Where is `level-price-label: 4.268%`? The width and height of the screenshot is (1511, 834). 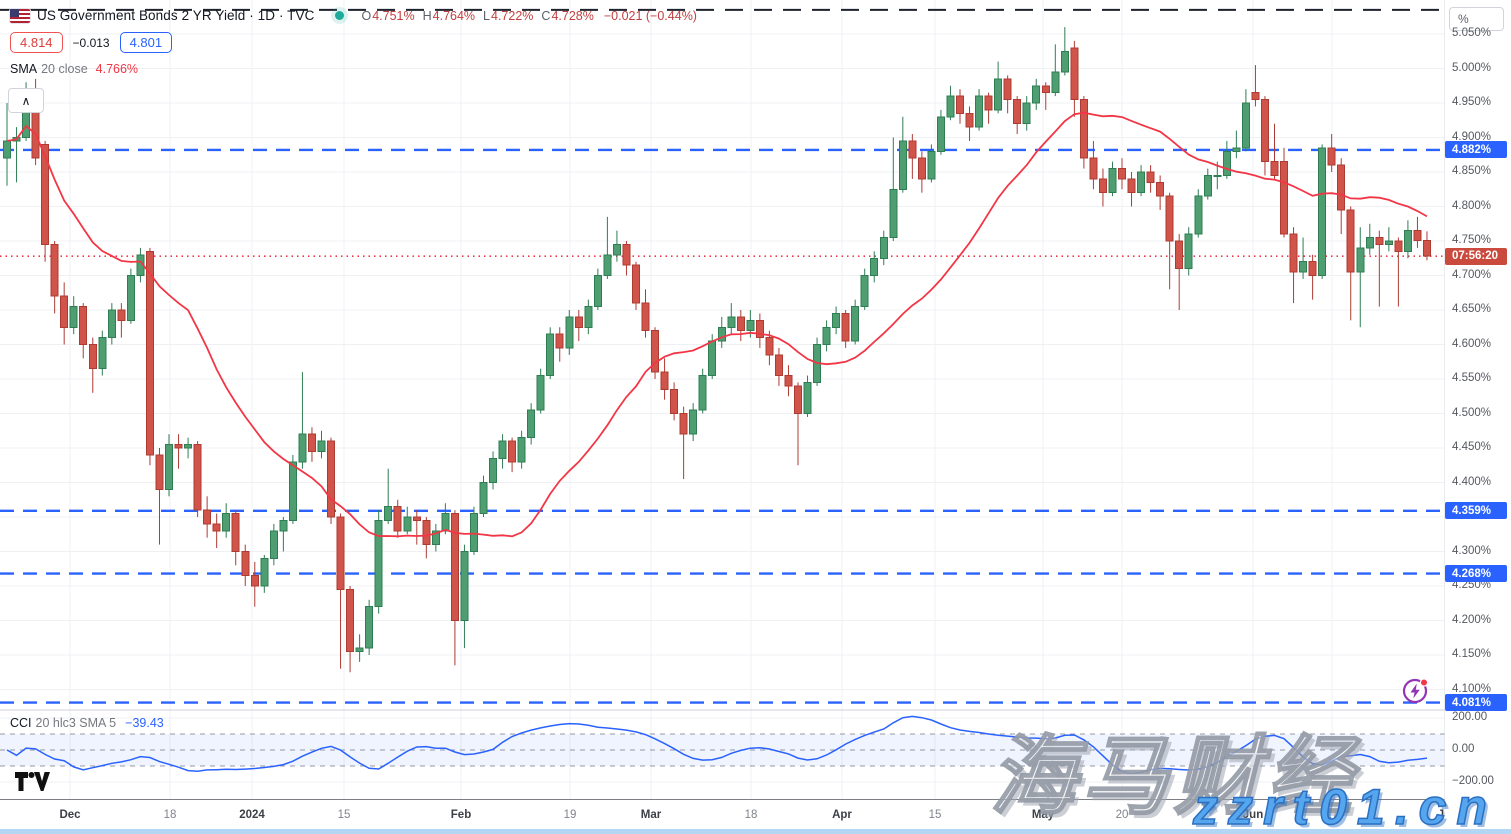
level-price-label: 4.268% is located at coordinates (1476, 574).